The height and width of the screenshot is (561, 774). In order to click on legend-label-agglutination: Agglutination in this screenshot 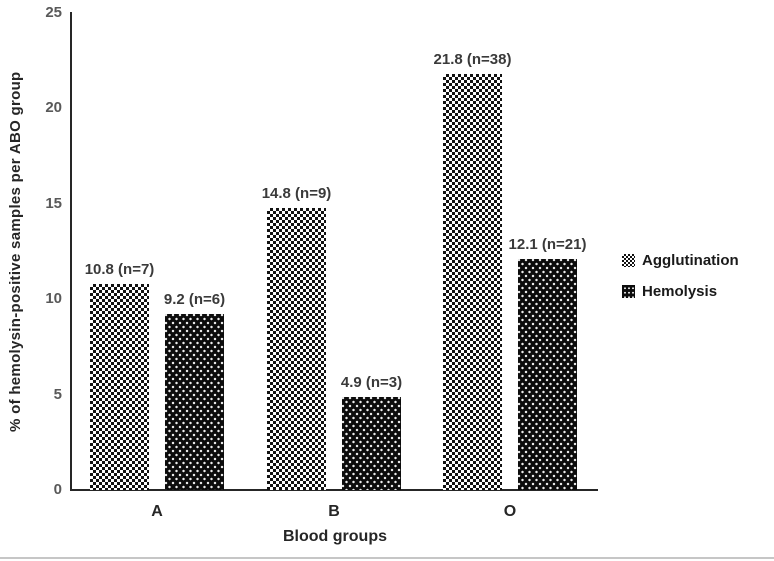, I will do `click(690, 260)`.